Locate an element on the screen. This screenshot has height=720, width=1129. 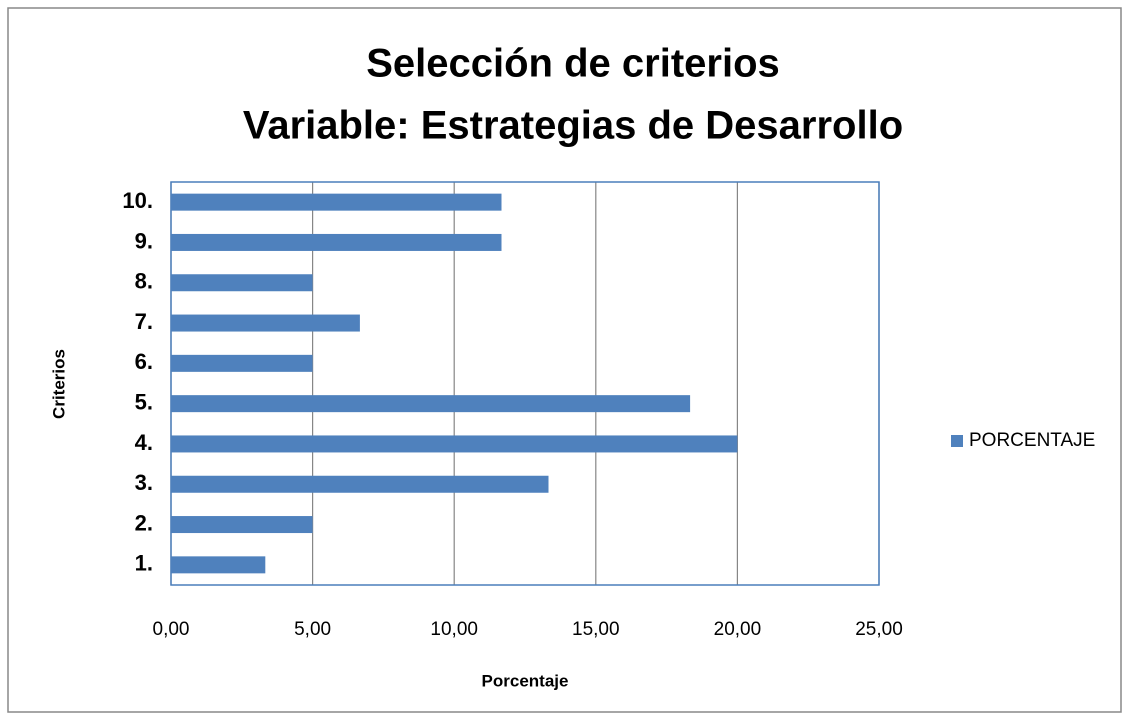
y-tick-label: 8. is located at coordinates (144, 281).